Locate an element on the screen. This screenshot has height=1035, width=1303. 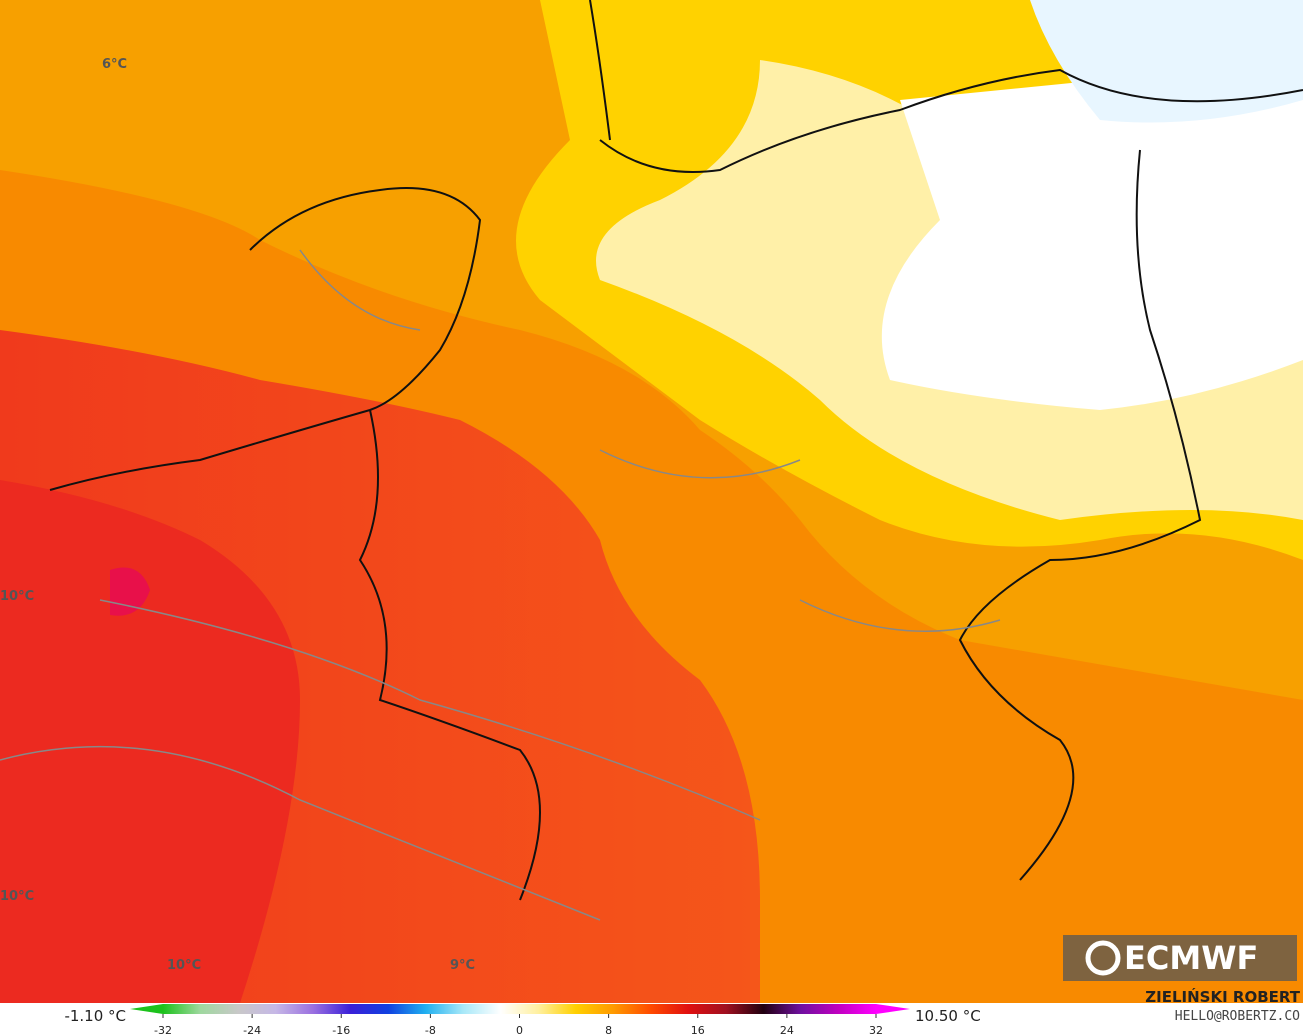
colorbar-scale is located at coordinates (519, 1009).